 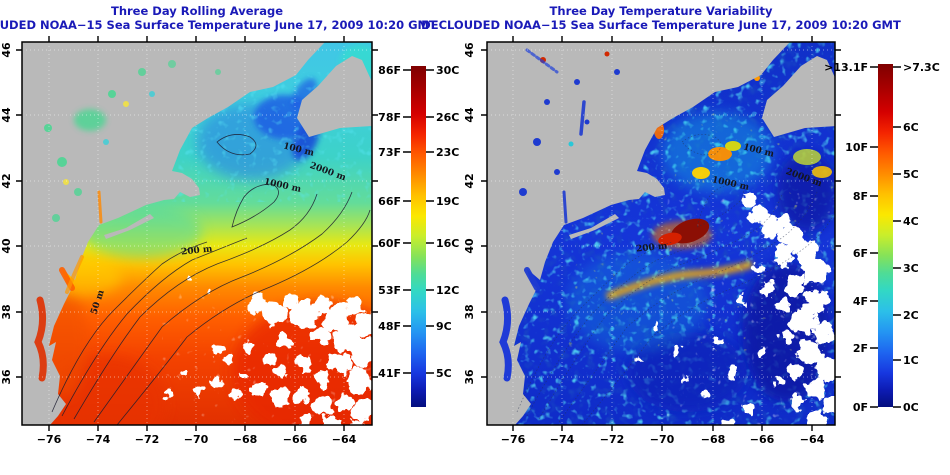 What do you see at coordinates (447, 243) in the screenshot?
I see `colorbar-label-c: 16C` at bounding box center [447, 243].